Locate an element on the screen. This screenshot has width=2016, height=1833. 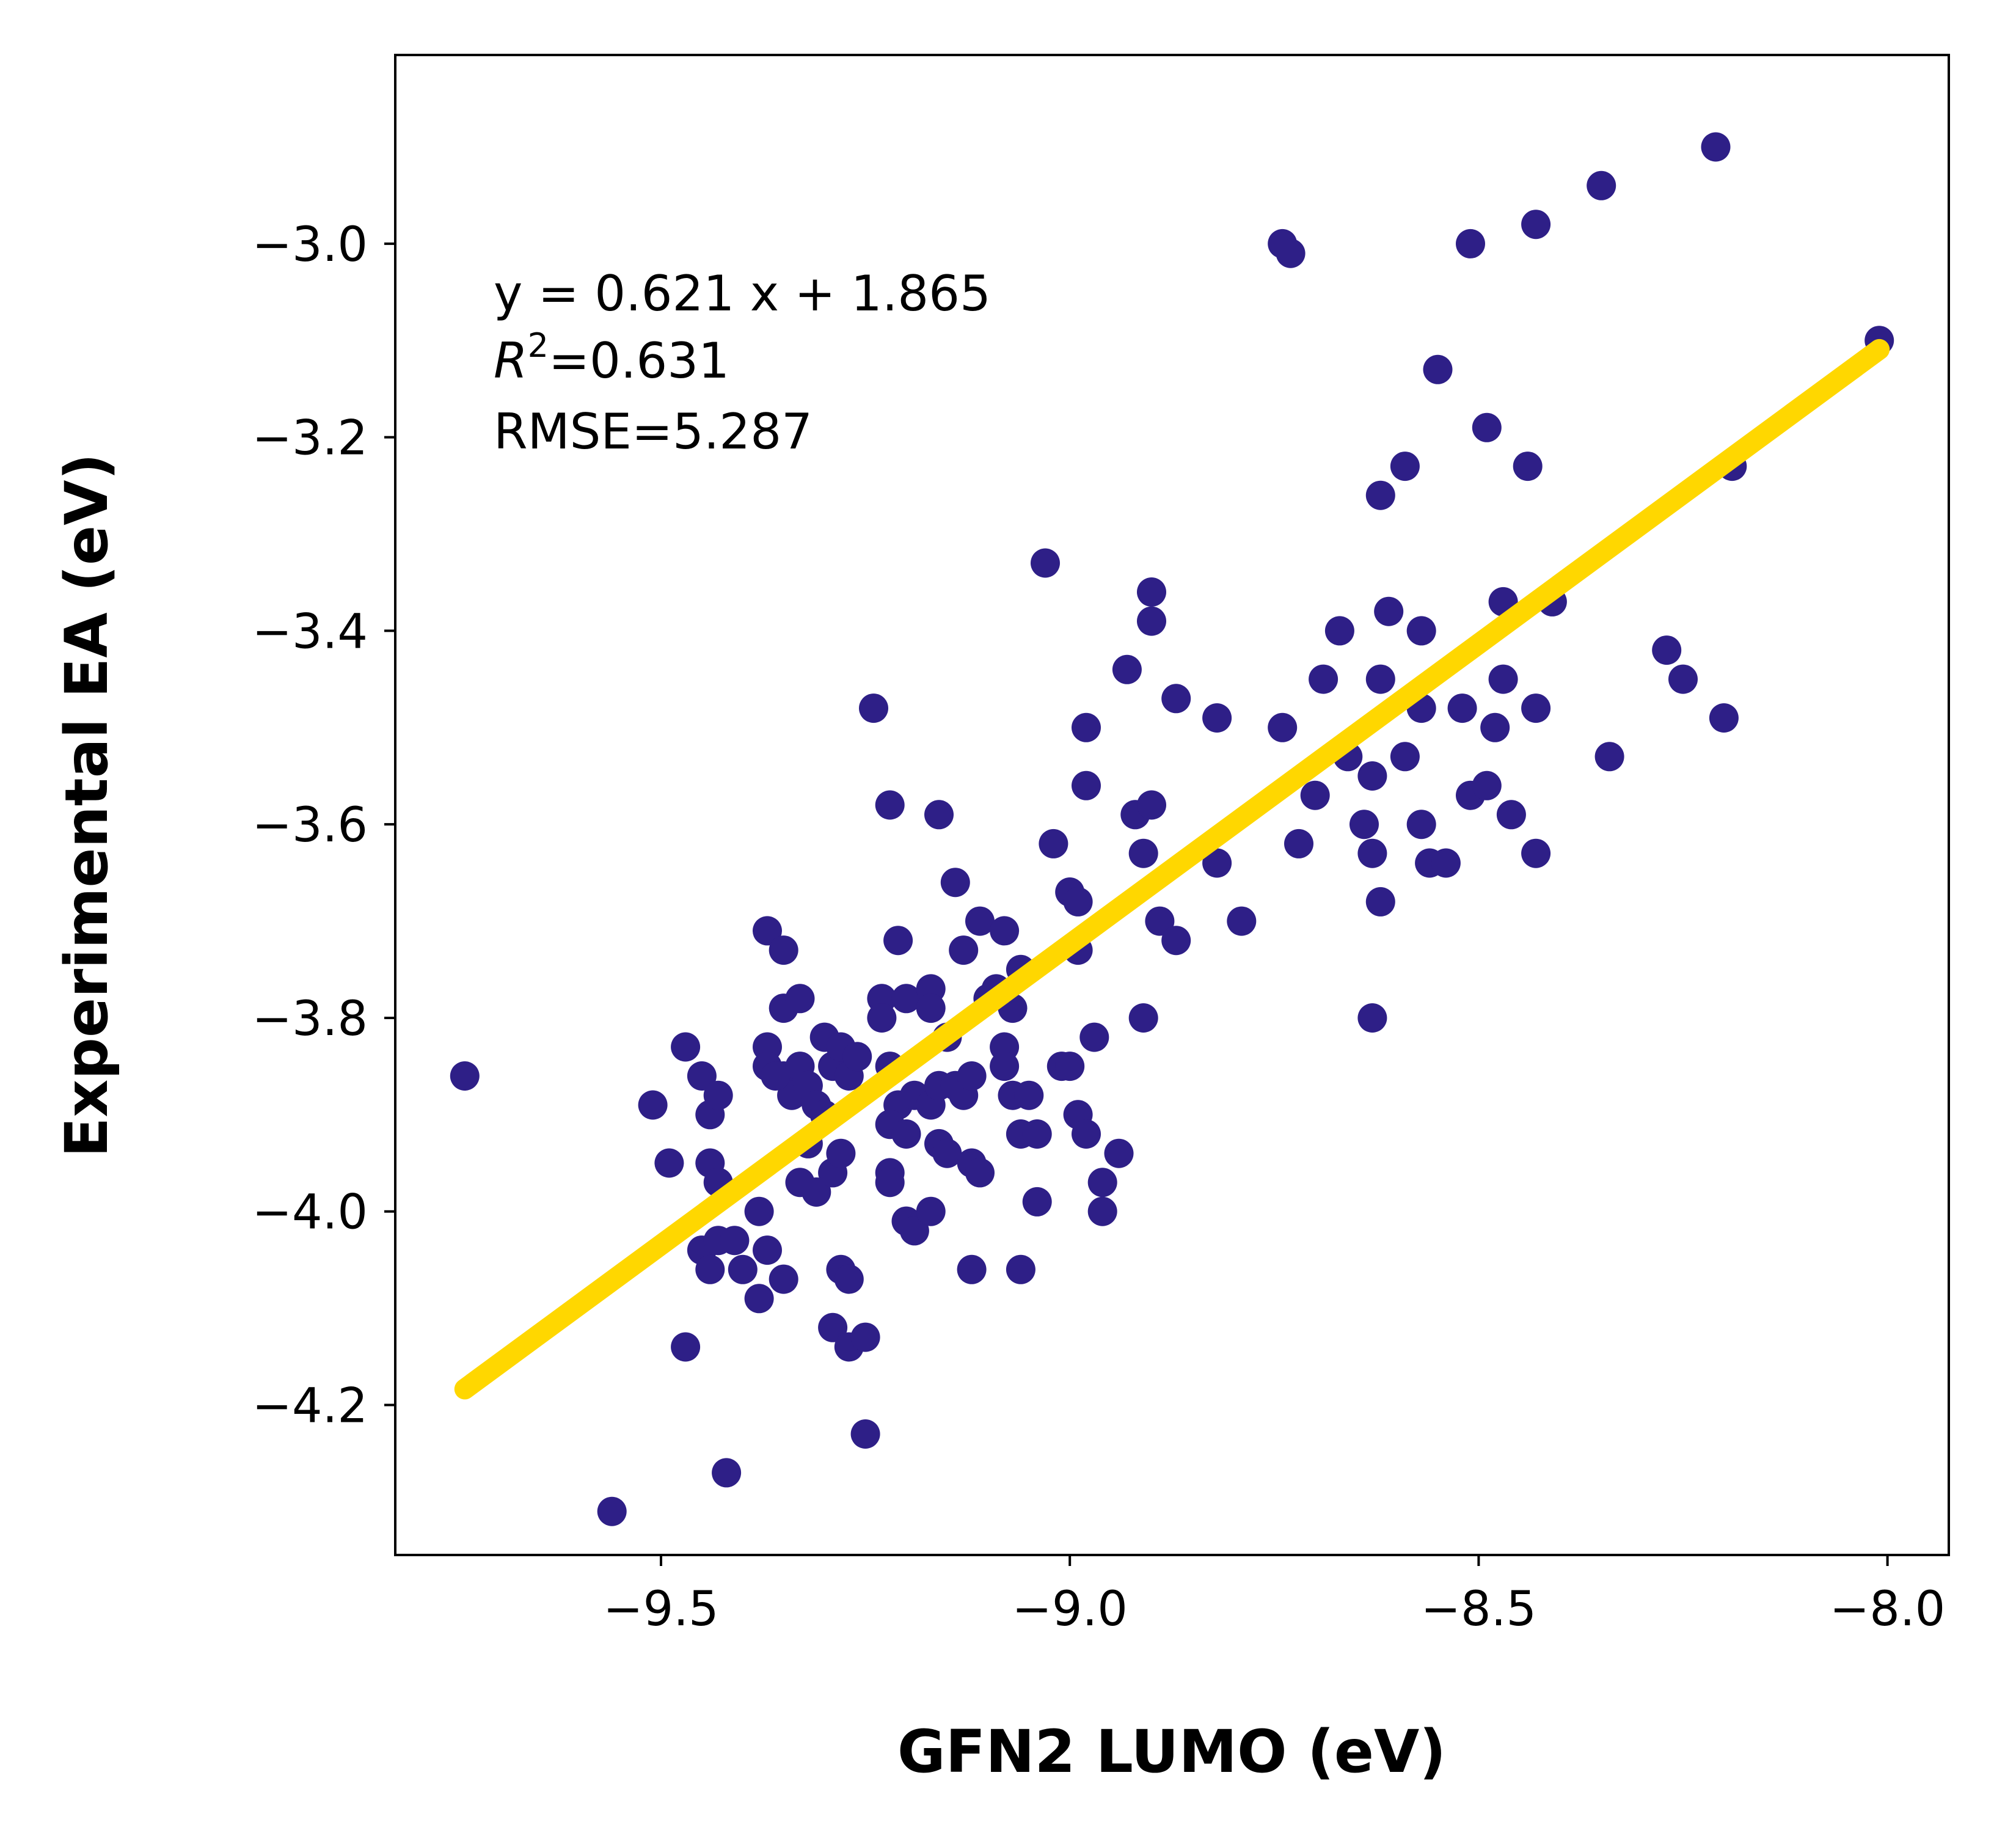
fit-equation: y = 0.621 x + 1.865 is located at coordinates (743, 293).